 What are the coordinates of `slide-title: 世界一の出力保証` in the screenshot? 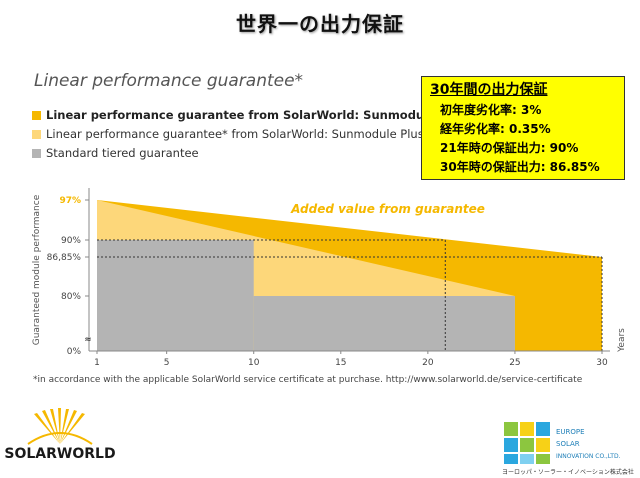 It's located at (320, 24).